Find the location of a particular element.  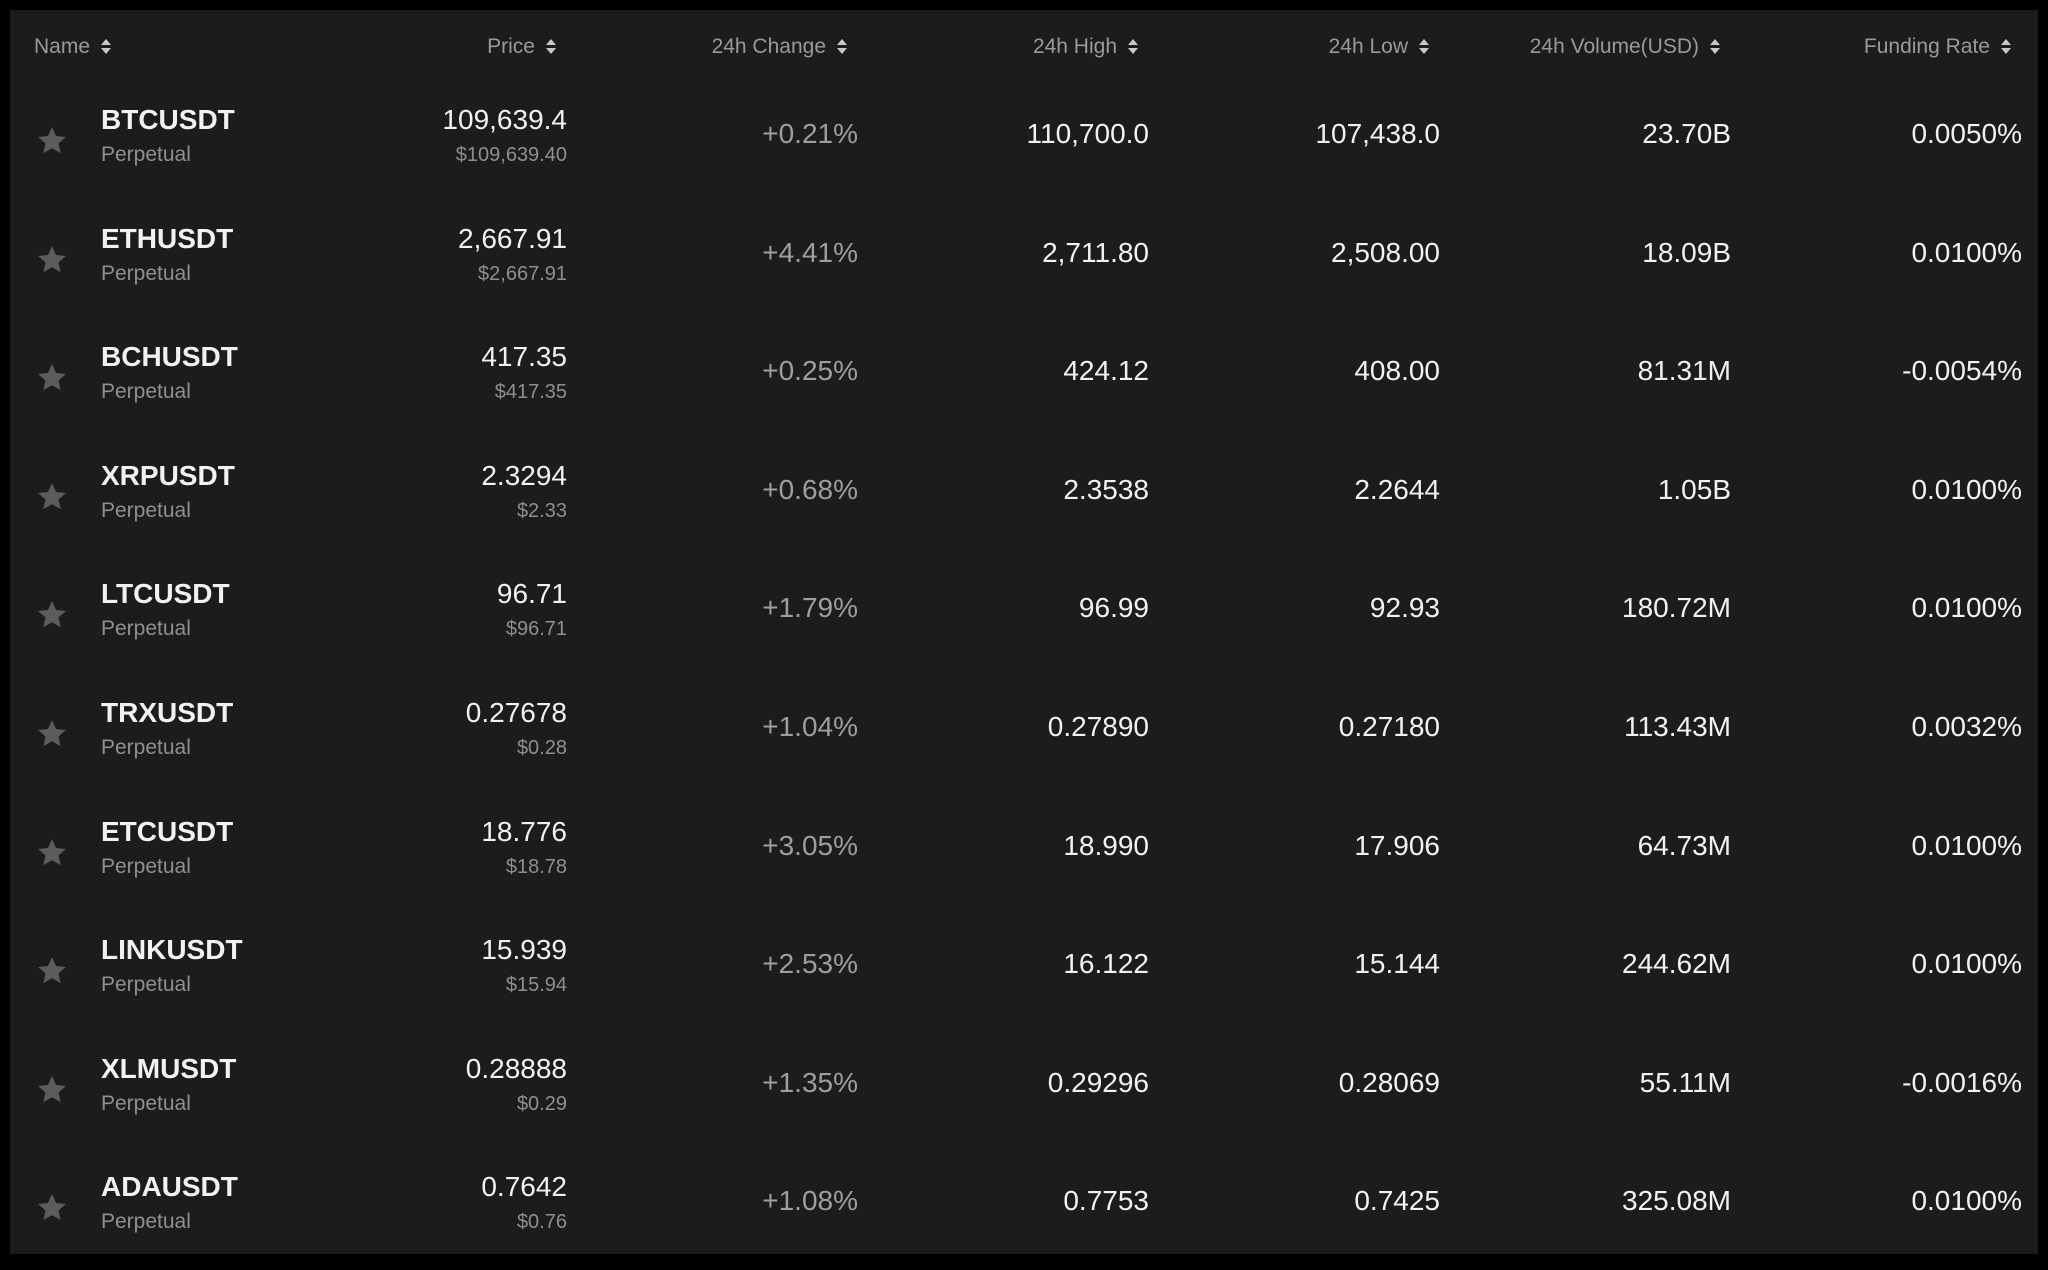

price-usd: $417.35 is located at coordinates (530, 392).